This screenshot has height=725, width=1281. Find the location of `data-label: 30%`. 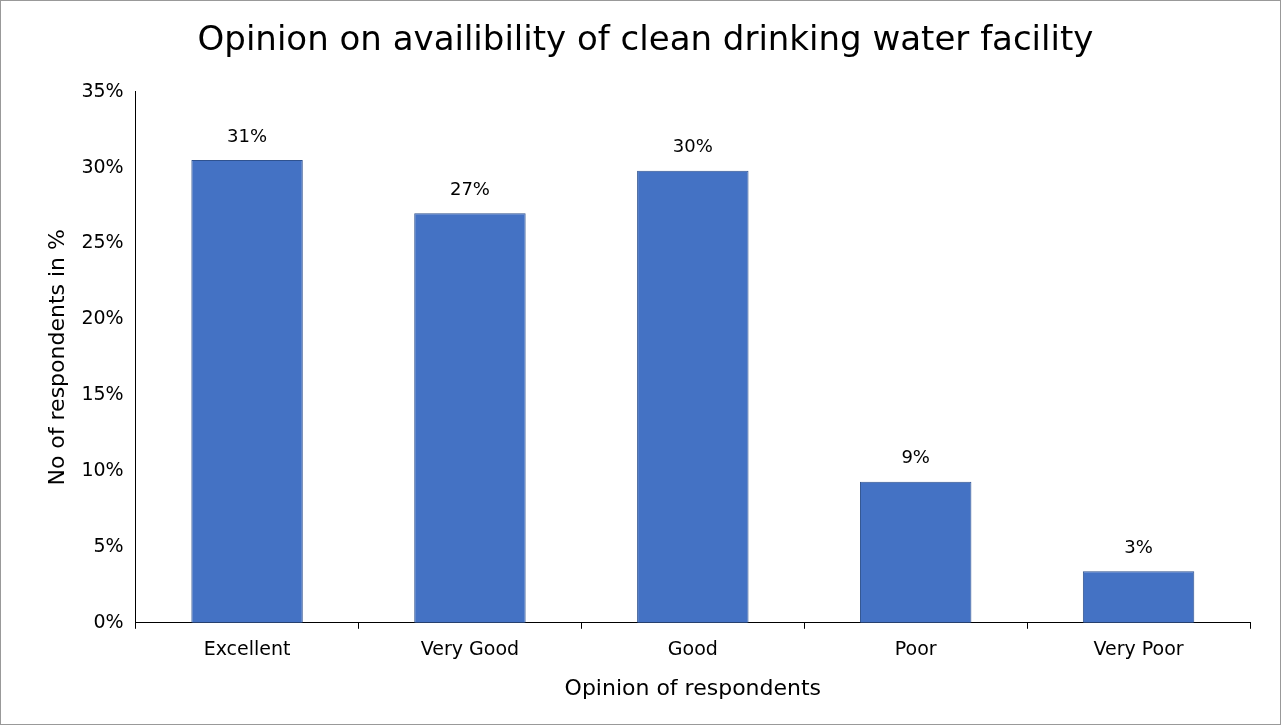

data-label: 30% is located at coordinates (692, 146).